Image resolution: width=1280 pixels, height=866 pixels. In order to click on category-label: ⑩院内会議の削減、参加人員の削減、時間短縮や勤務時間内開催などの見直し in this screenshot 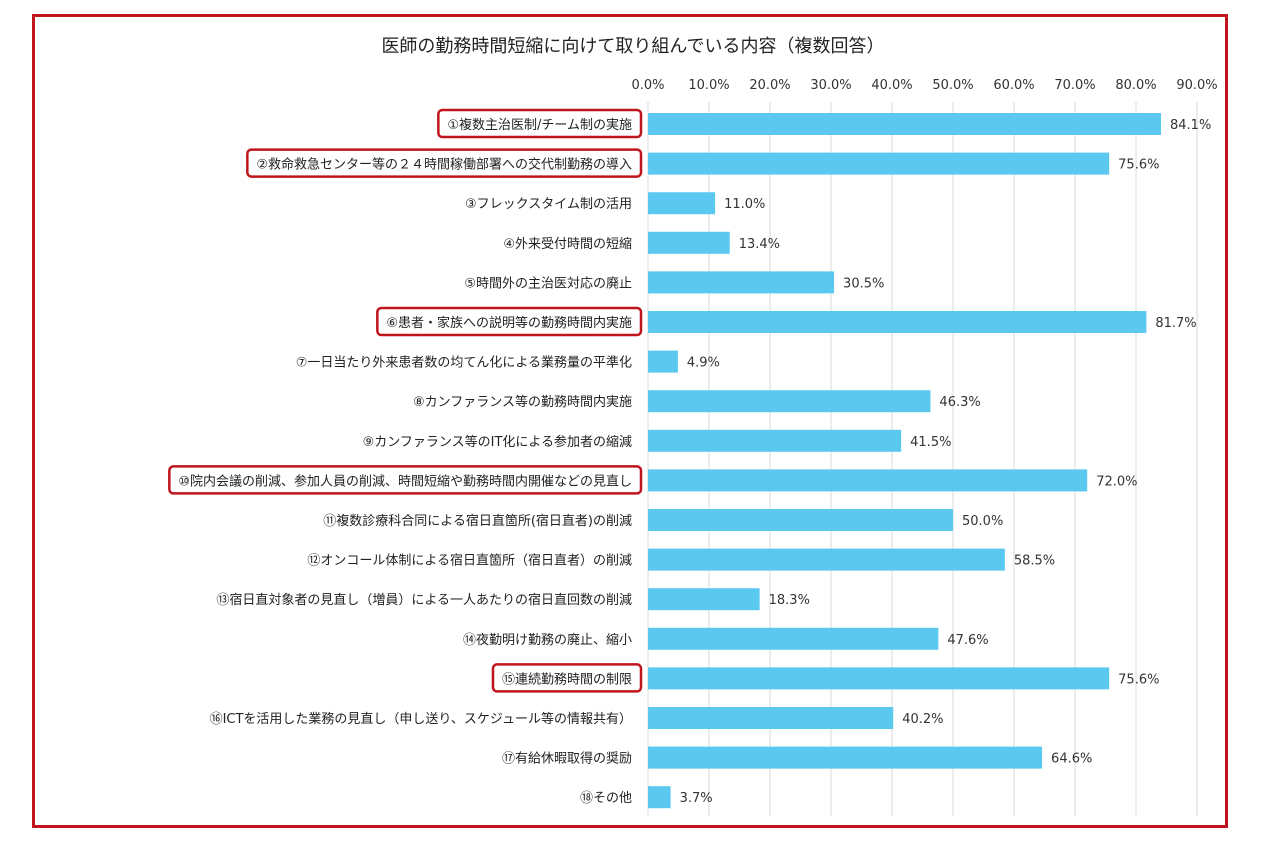, I will do `click(405, 481)`.